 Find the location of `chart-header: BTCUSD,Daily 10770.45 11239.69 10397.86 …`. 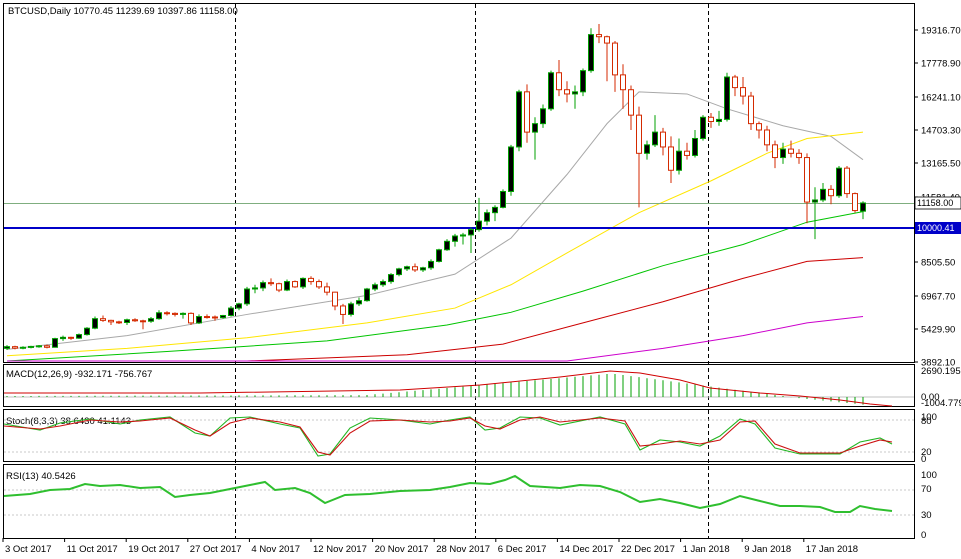

chart-header: BTCUSD,Daily 10770.45 11239.69 10397.86 … is located at coordinates (123, 11).